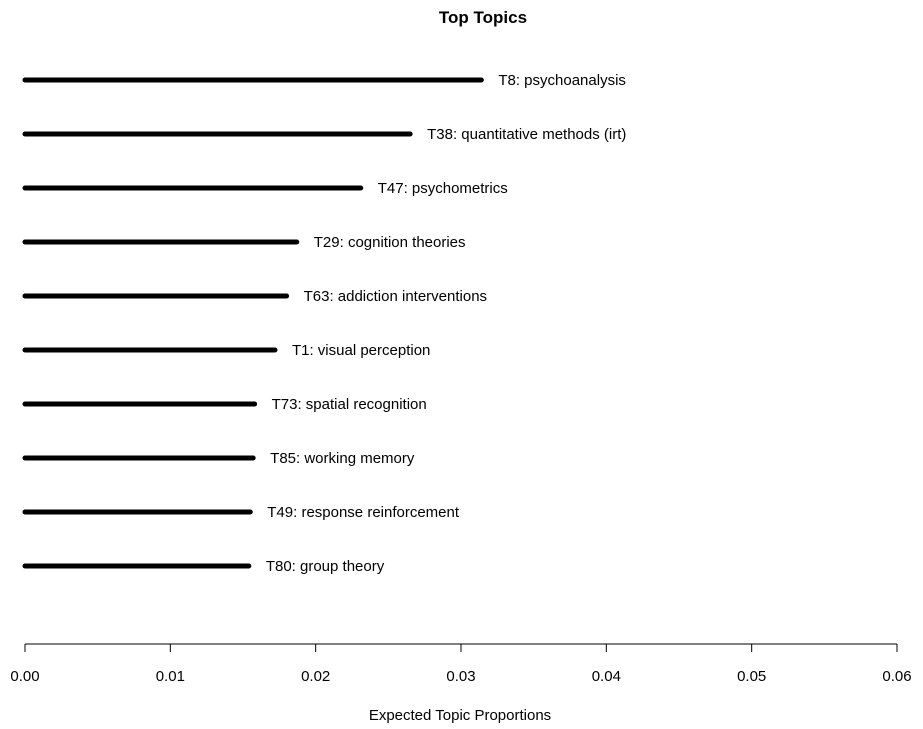  I want to click on x-tick-label: 0.03, so click(460, 676).